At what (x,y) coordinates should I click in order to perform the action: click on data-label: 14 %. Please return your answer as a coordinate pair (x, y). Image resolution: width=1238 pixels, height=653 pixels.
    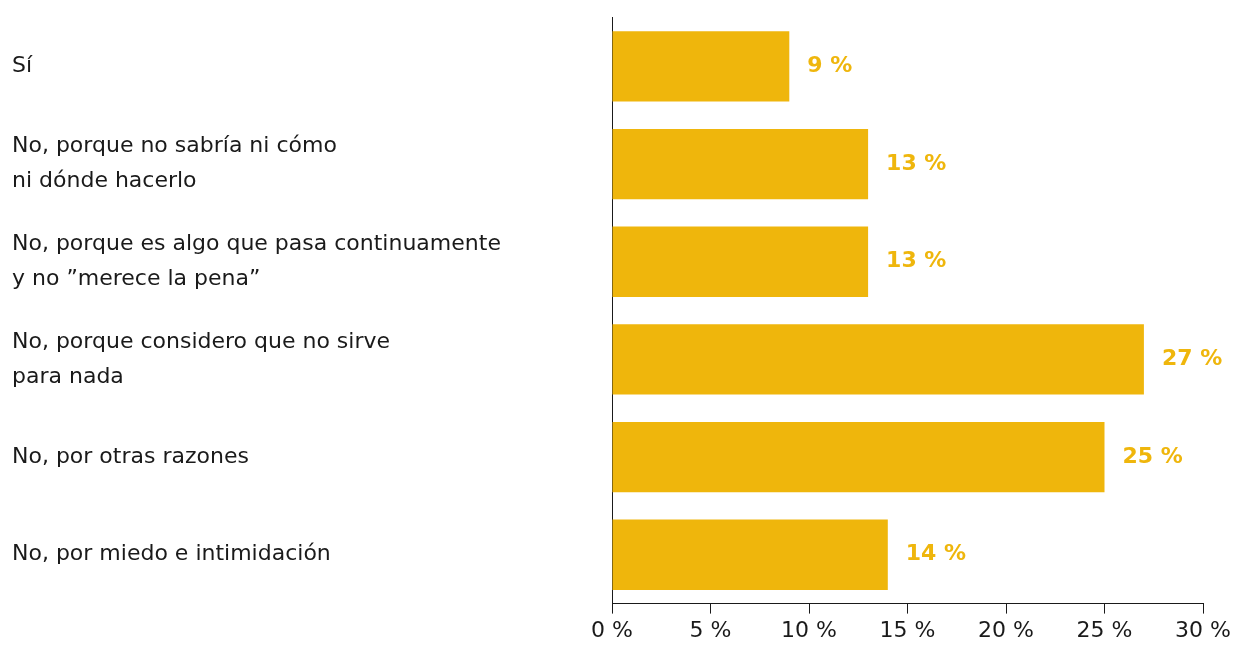
    Looking at the image, I should click on (936, 553).